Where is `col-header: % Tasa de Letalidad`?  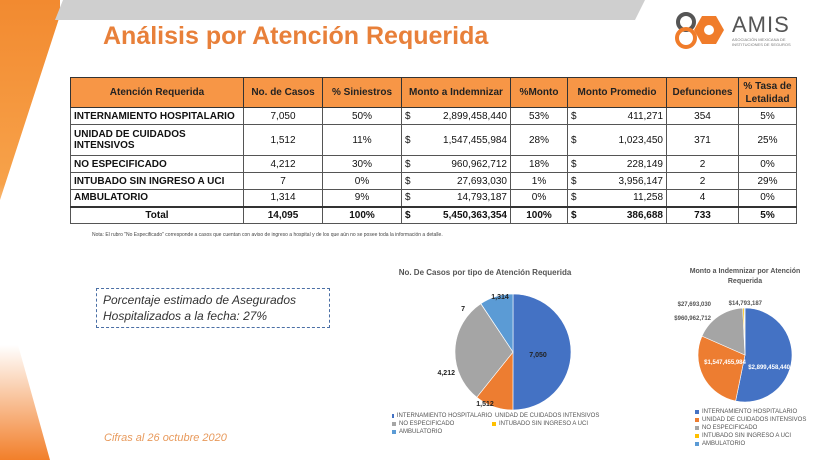 col-header: % Tasa de Letalidad is located at coordinates (767, 92).